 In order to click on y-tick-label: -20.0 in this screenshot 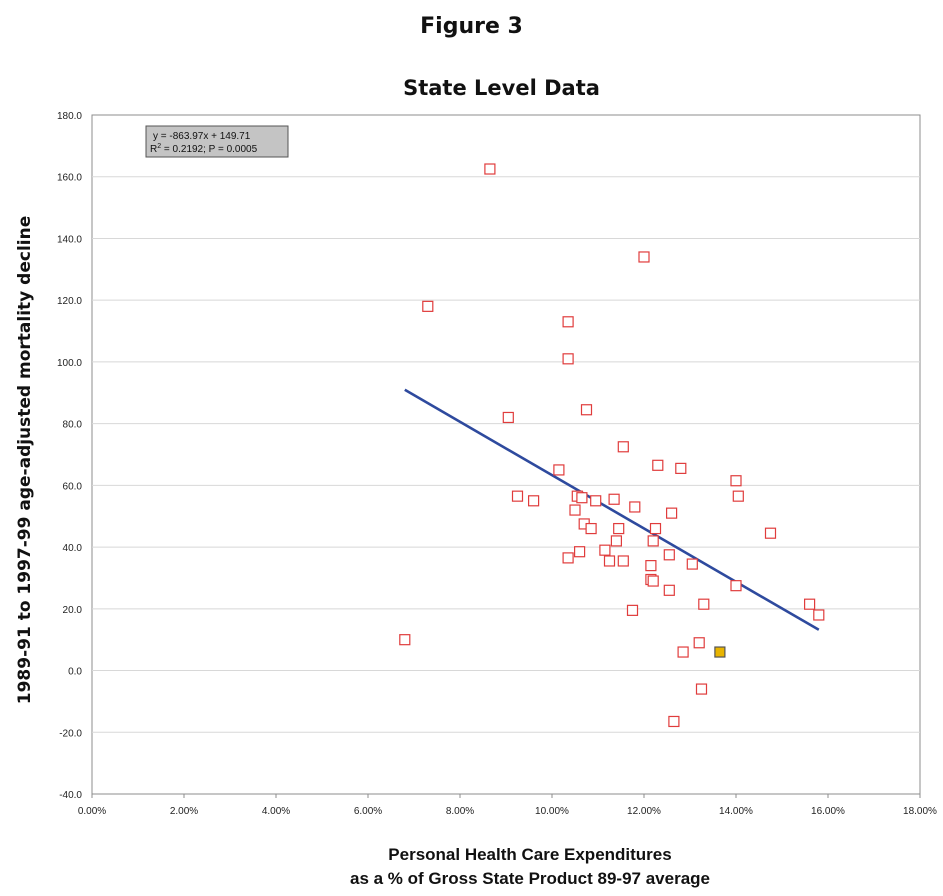, I will do `click(70, 733)`.